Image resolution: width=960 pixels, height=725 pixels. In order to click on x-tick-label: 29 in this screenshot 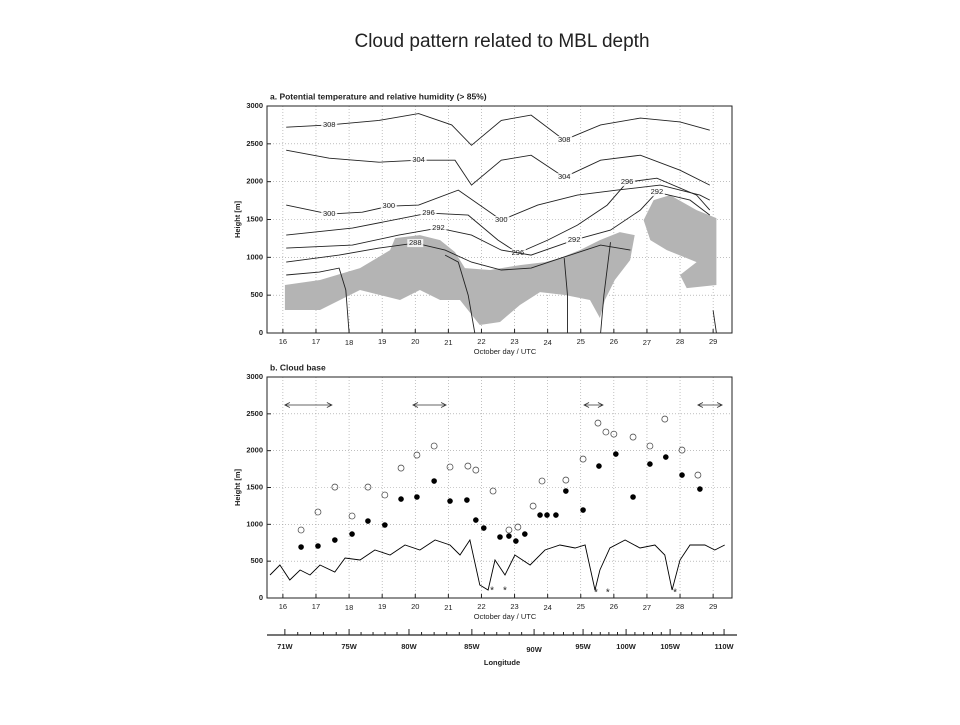, I will do `click(713, 341)`.